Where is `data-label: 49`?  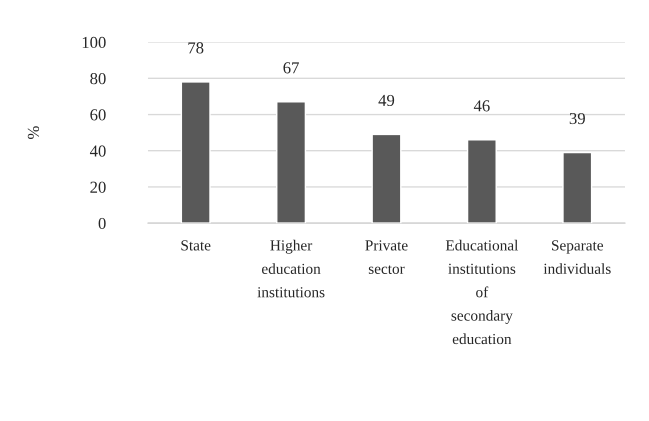
data-label: 49 is located at coordinates (386, 100).